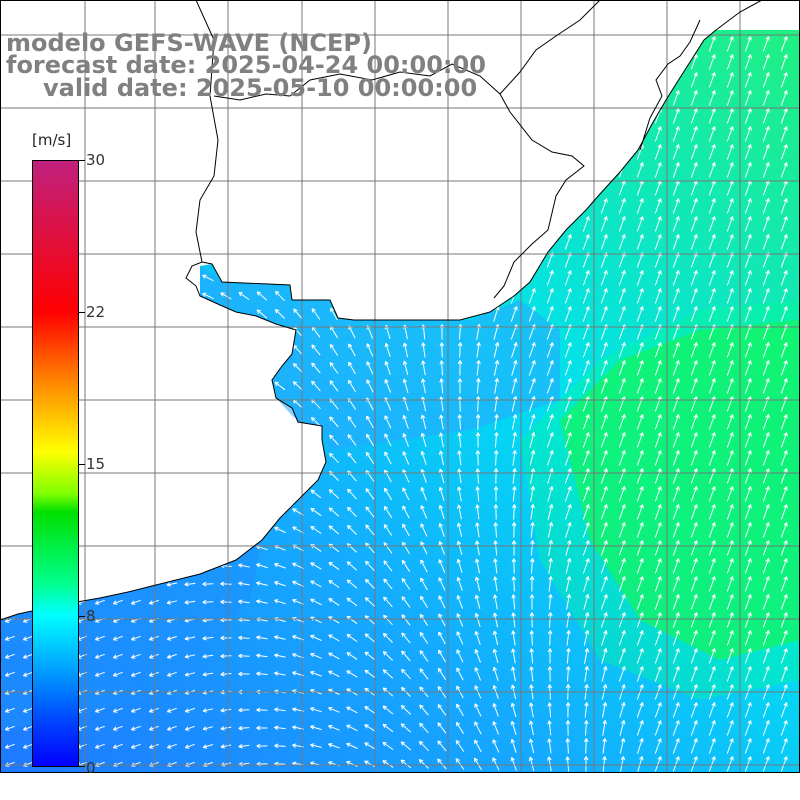  Describe the element at coordinates (380, 358) in the screenshot. I see `estuary-field` at that location.